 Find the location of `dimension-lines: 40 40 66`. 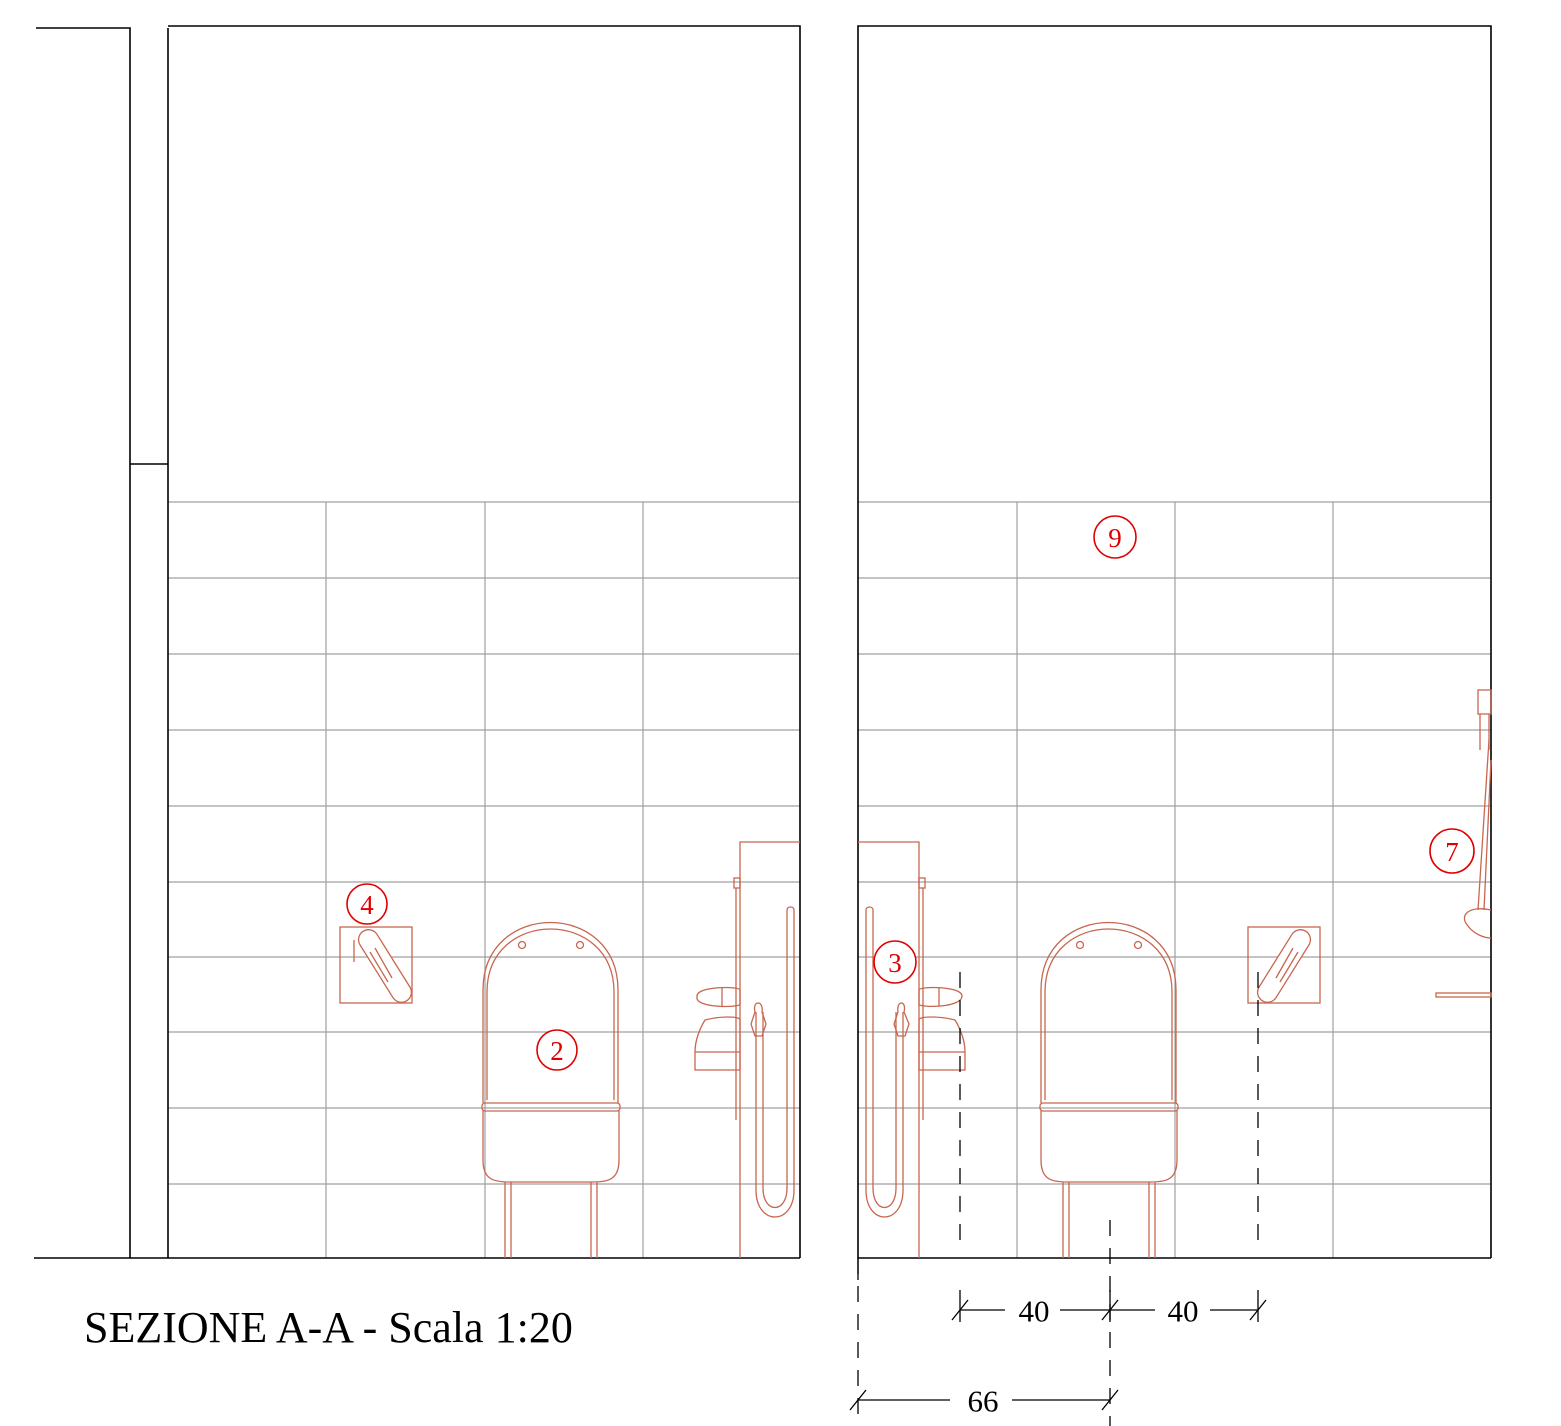

dimension-lines: 40 40 66 is located at coordinates (1058, 1199).